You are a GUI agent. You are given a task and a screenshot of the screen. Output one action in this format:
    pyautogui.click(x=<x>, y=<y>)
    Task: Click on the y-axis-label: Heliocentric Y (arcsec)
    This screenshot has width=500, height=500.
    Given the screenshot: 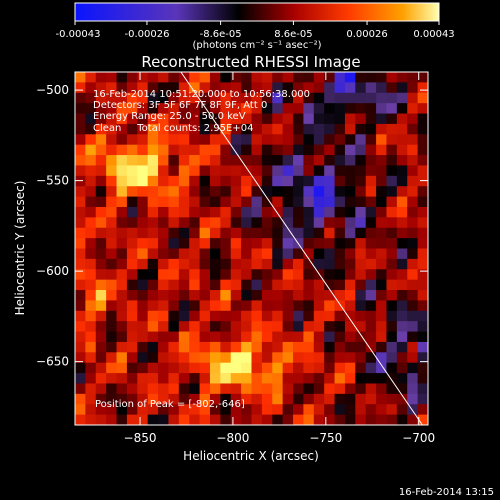 What is the action you would take?
    pyautogui.click(x=20, y=248)
    